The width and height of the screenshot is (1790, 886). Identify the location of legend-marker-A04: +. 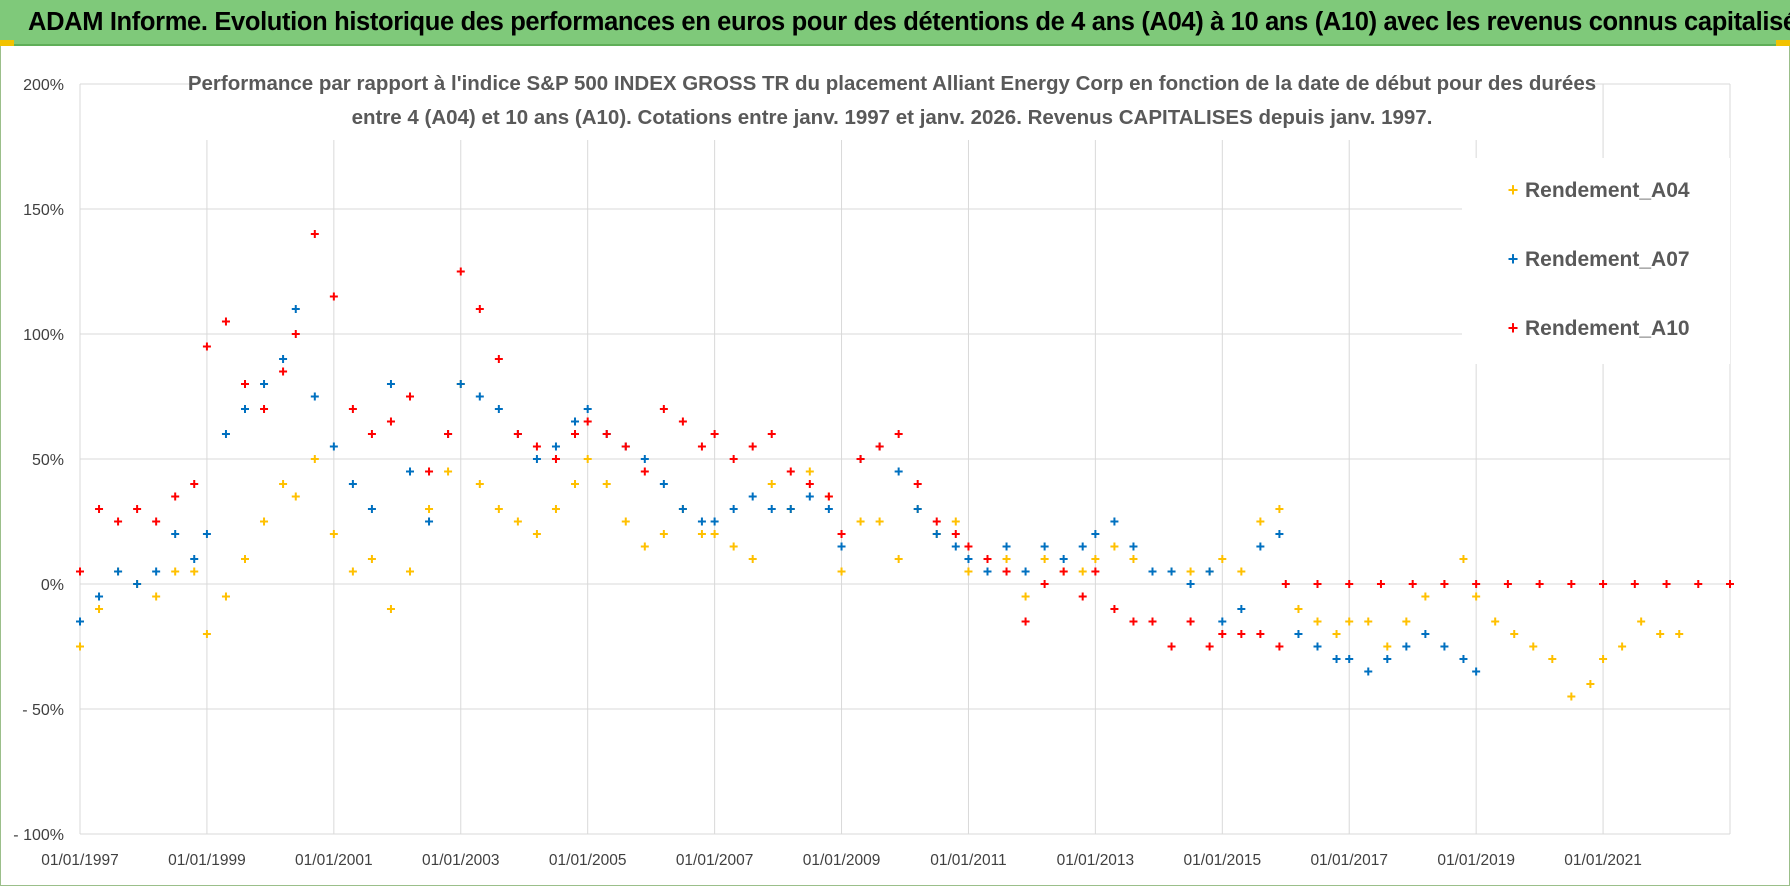
(1513, 190).